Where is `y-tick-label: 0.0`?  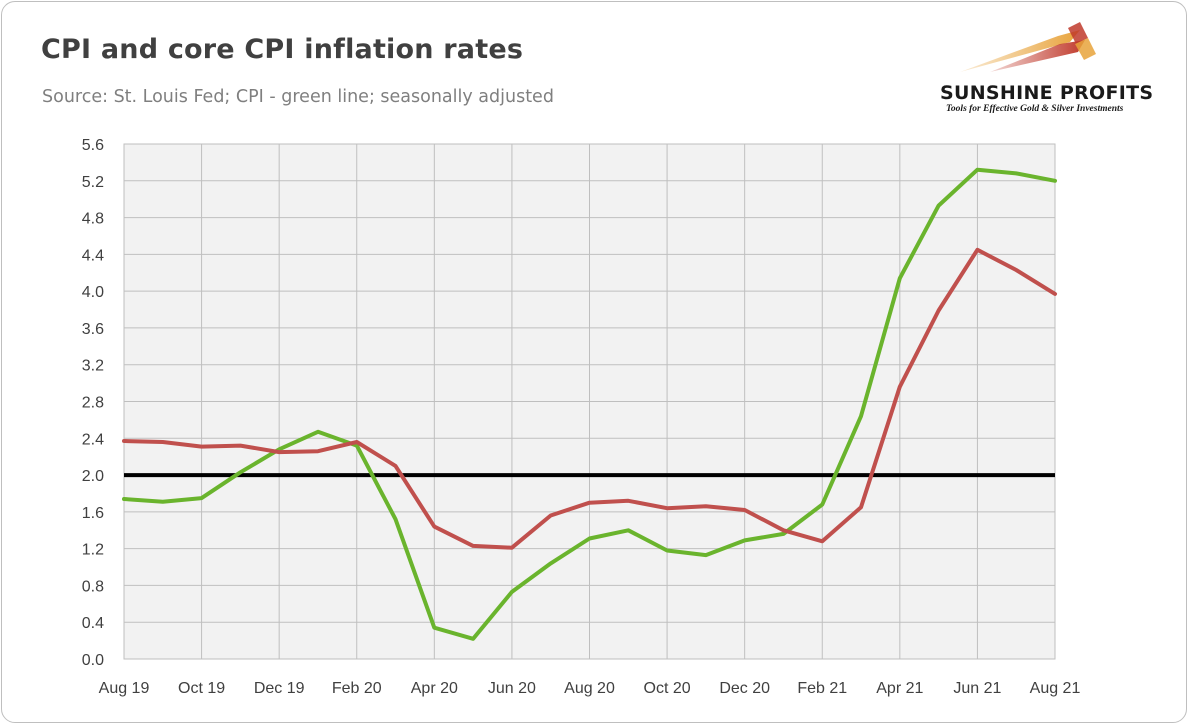 y-tick-label: 0.0 is located at coordinates (93, 660).